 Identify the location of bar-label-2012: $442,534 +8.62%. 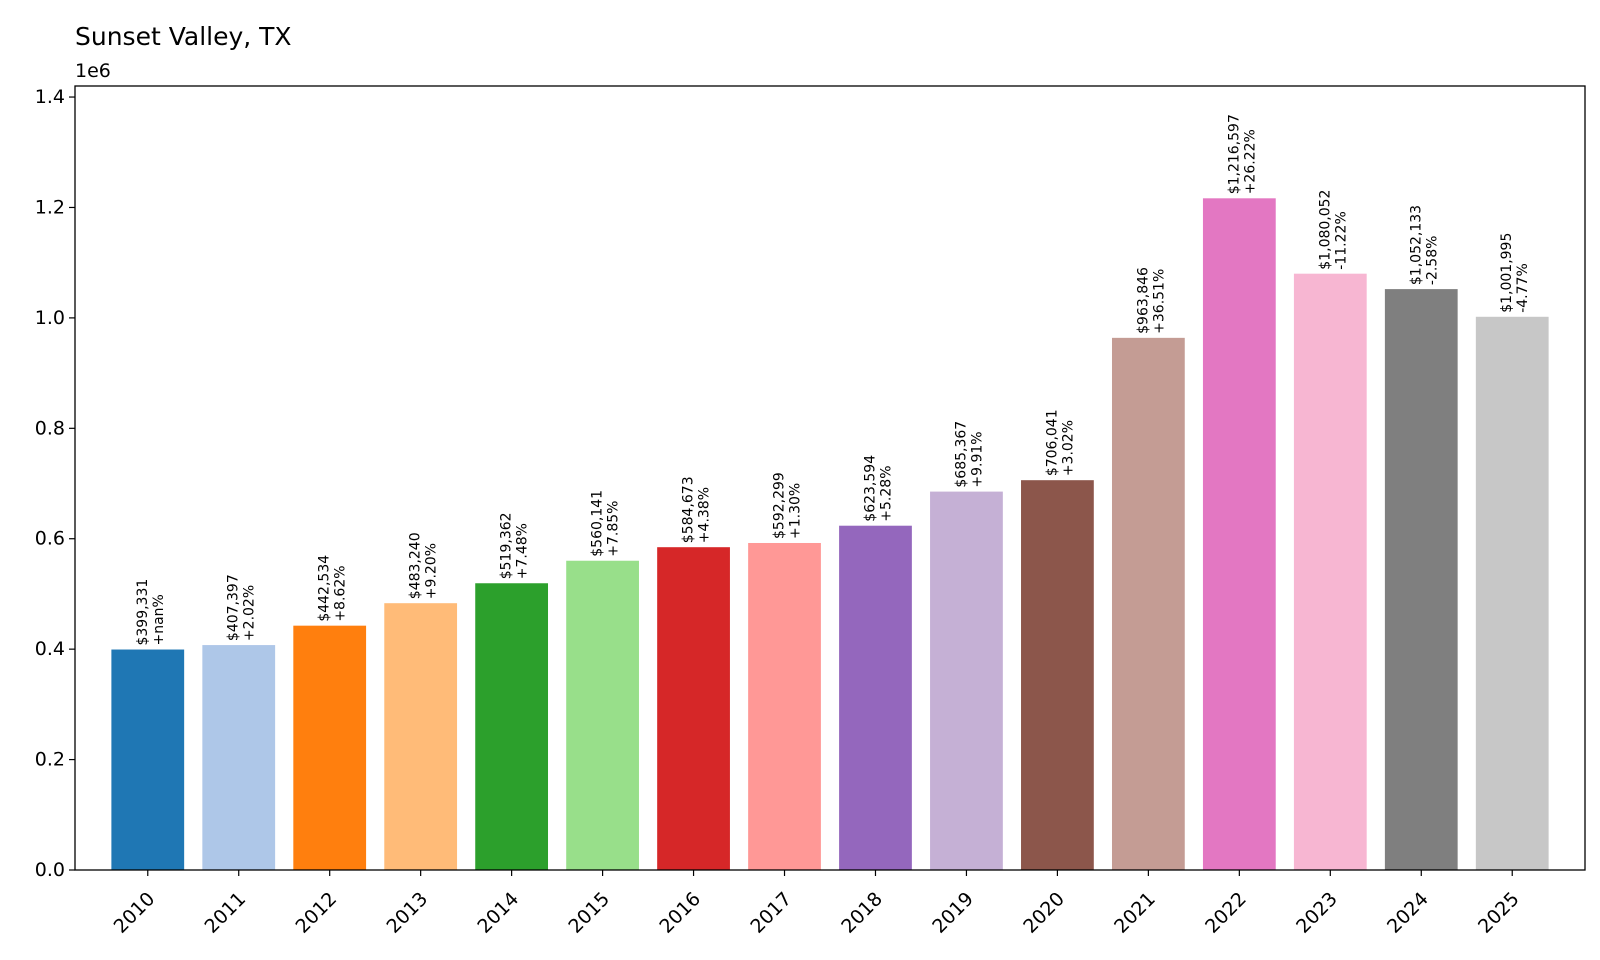
(333, 588).